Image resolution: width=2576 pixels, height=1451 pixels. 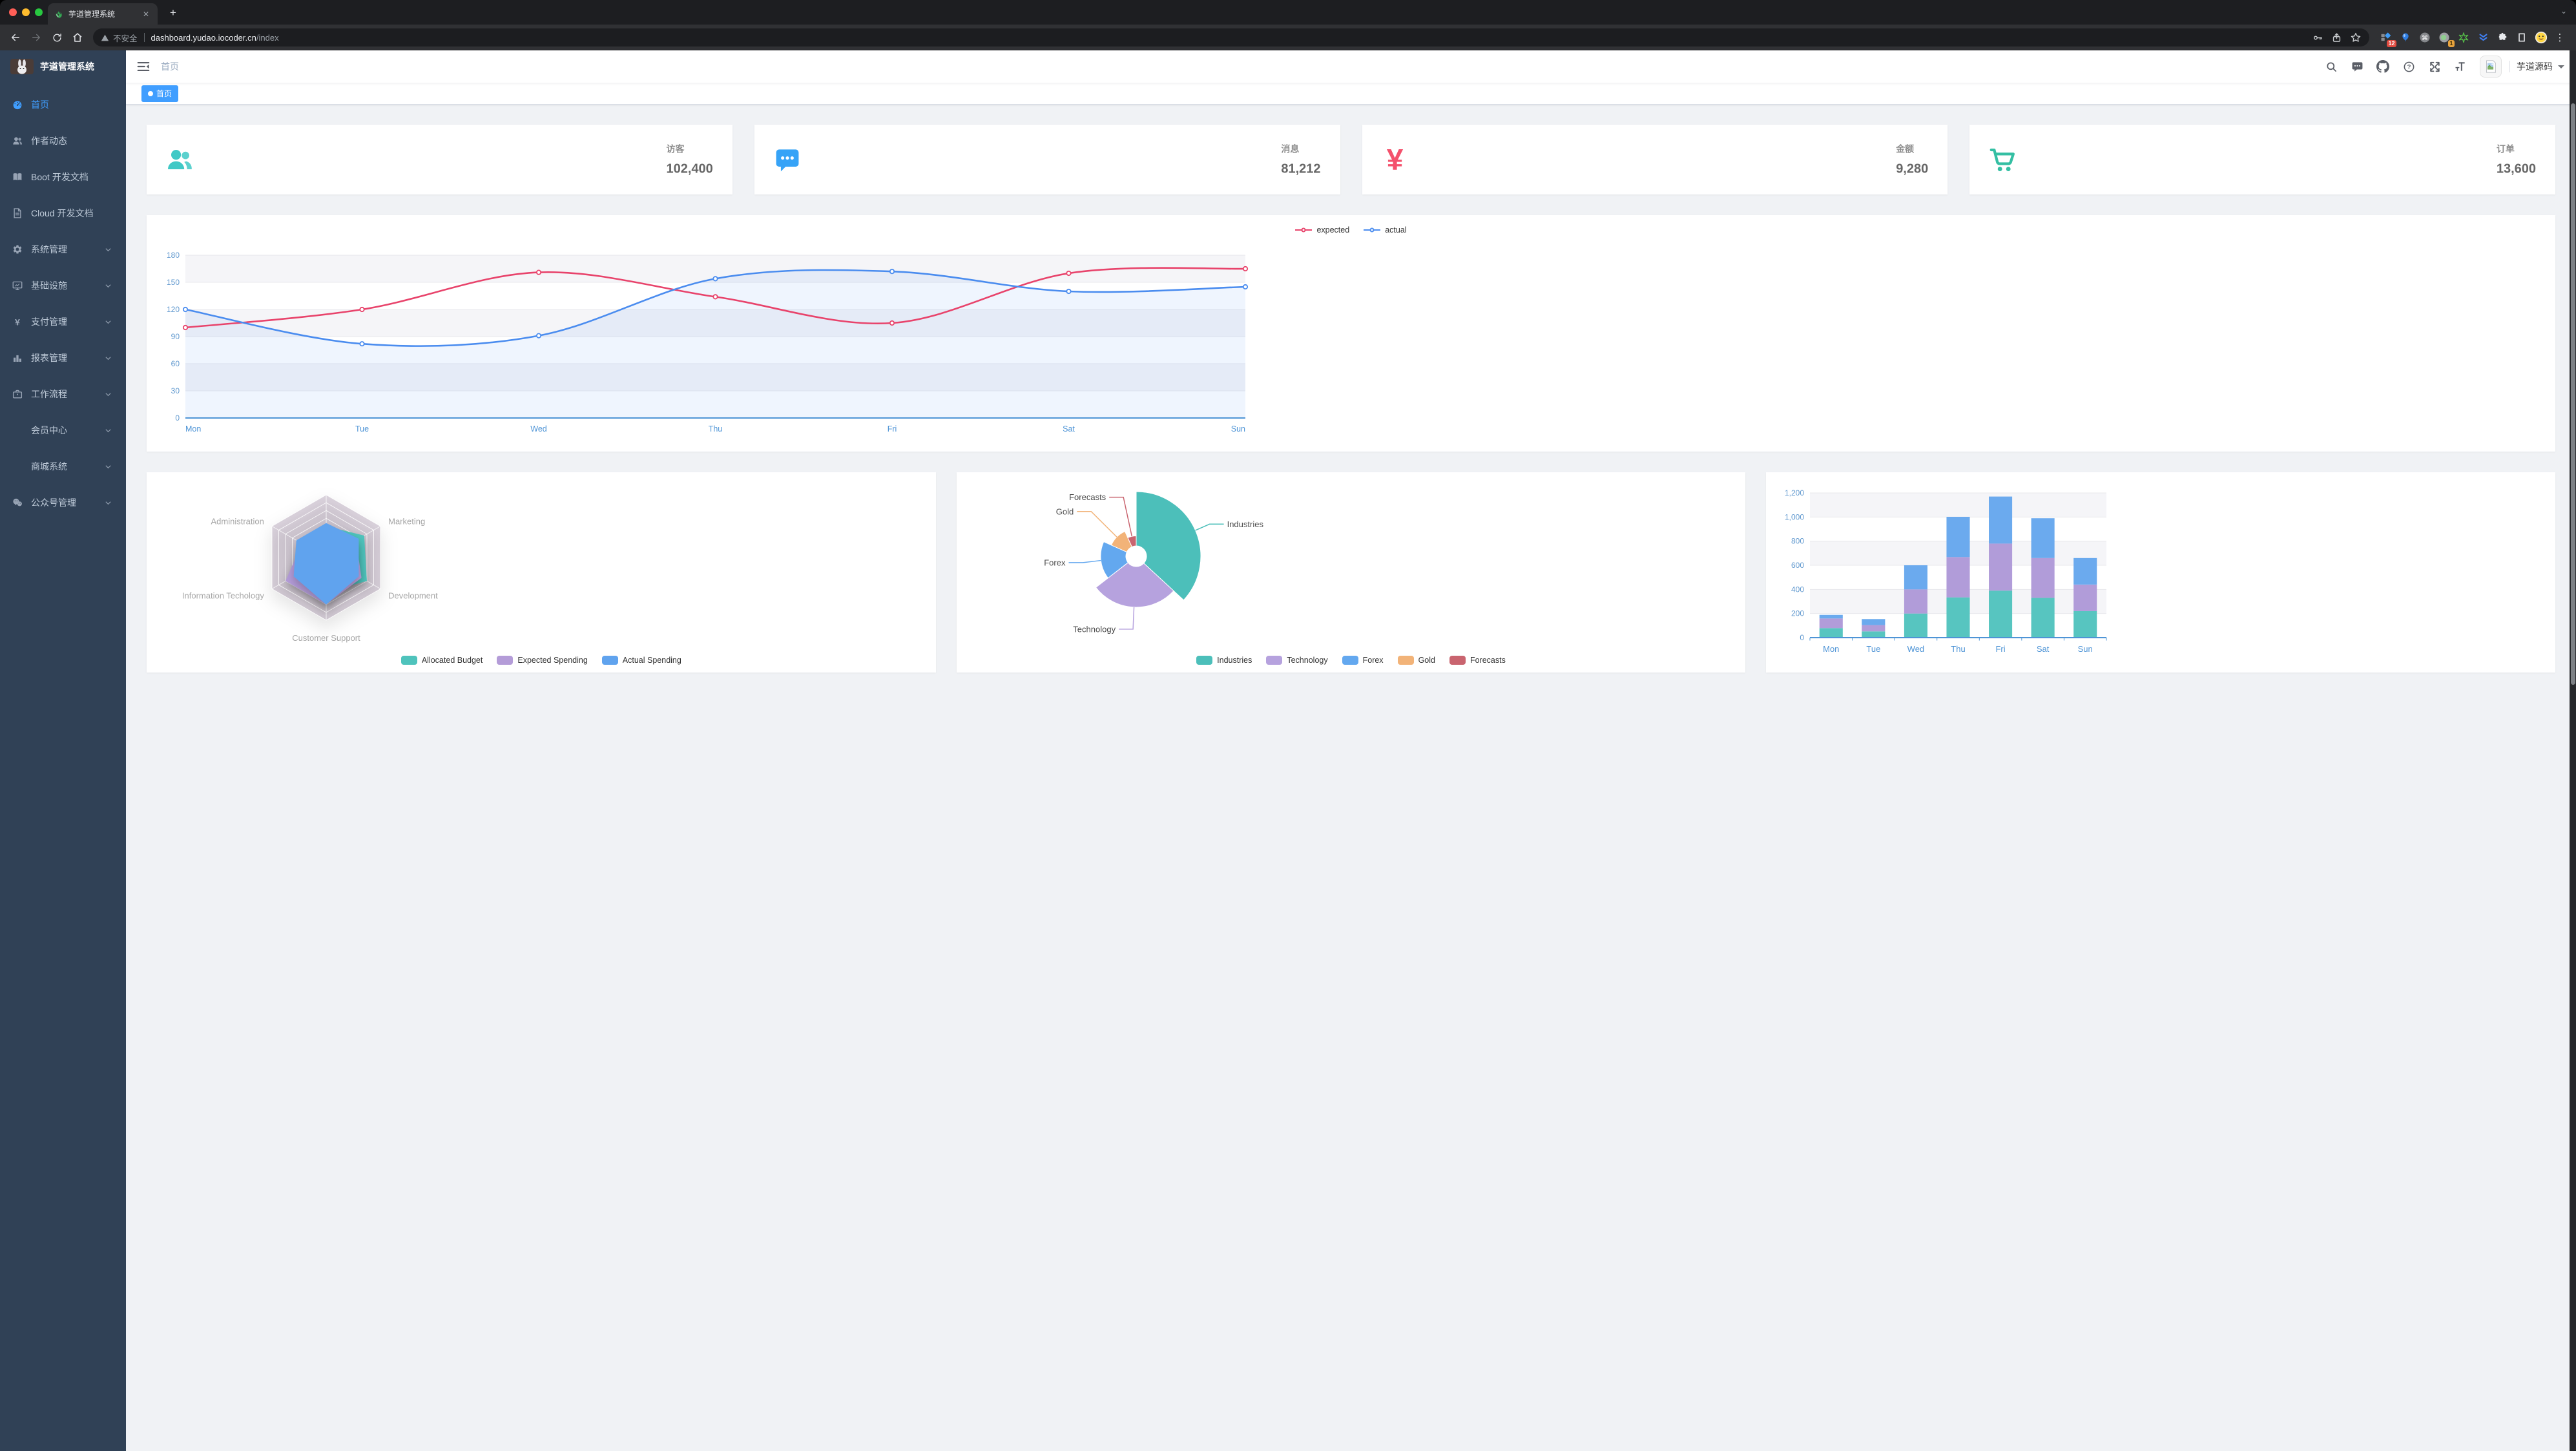 I want to click on reload-button, so click(x=57, y=37).